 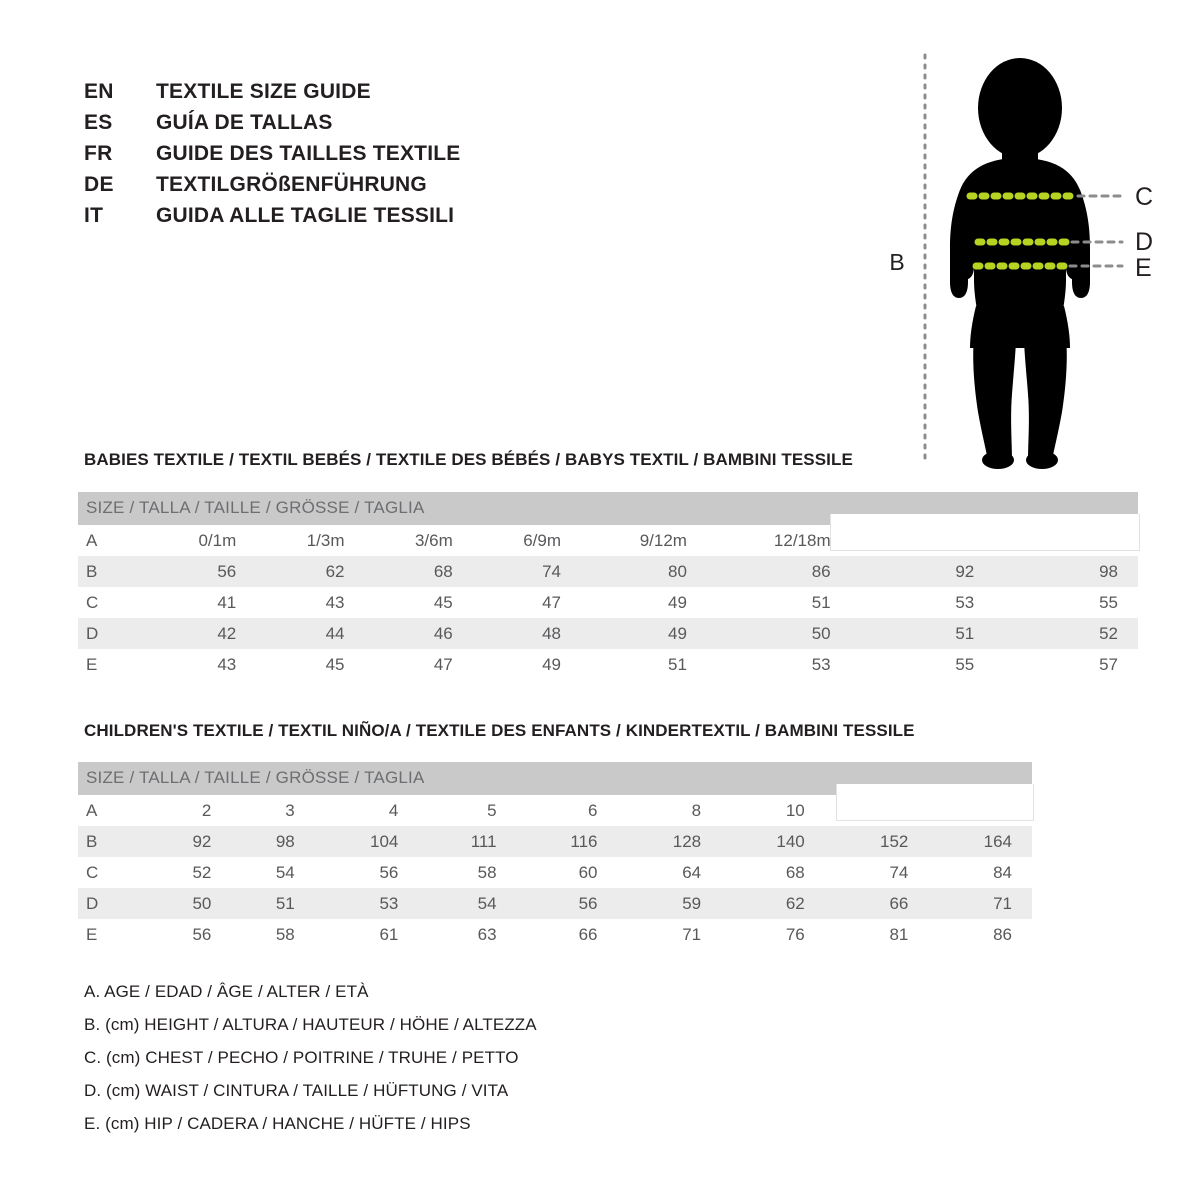 I want to click on table-cell: 58, so click(x=273, y=934).